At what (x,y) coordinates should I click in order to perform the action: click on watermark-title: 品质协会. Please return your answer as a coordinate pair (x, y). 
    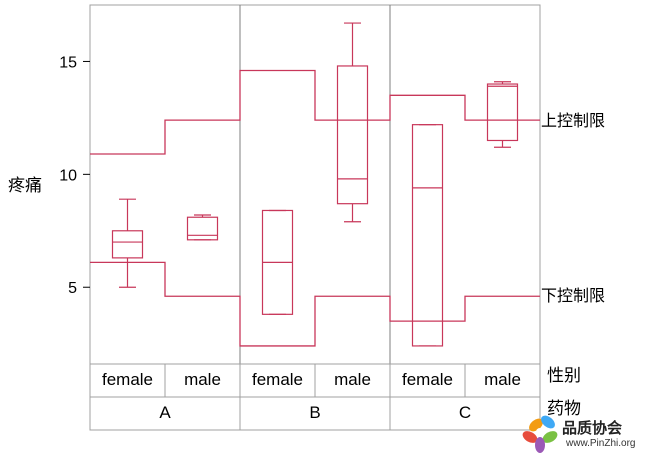
    Looking at the image, I should click on (592, 428).